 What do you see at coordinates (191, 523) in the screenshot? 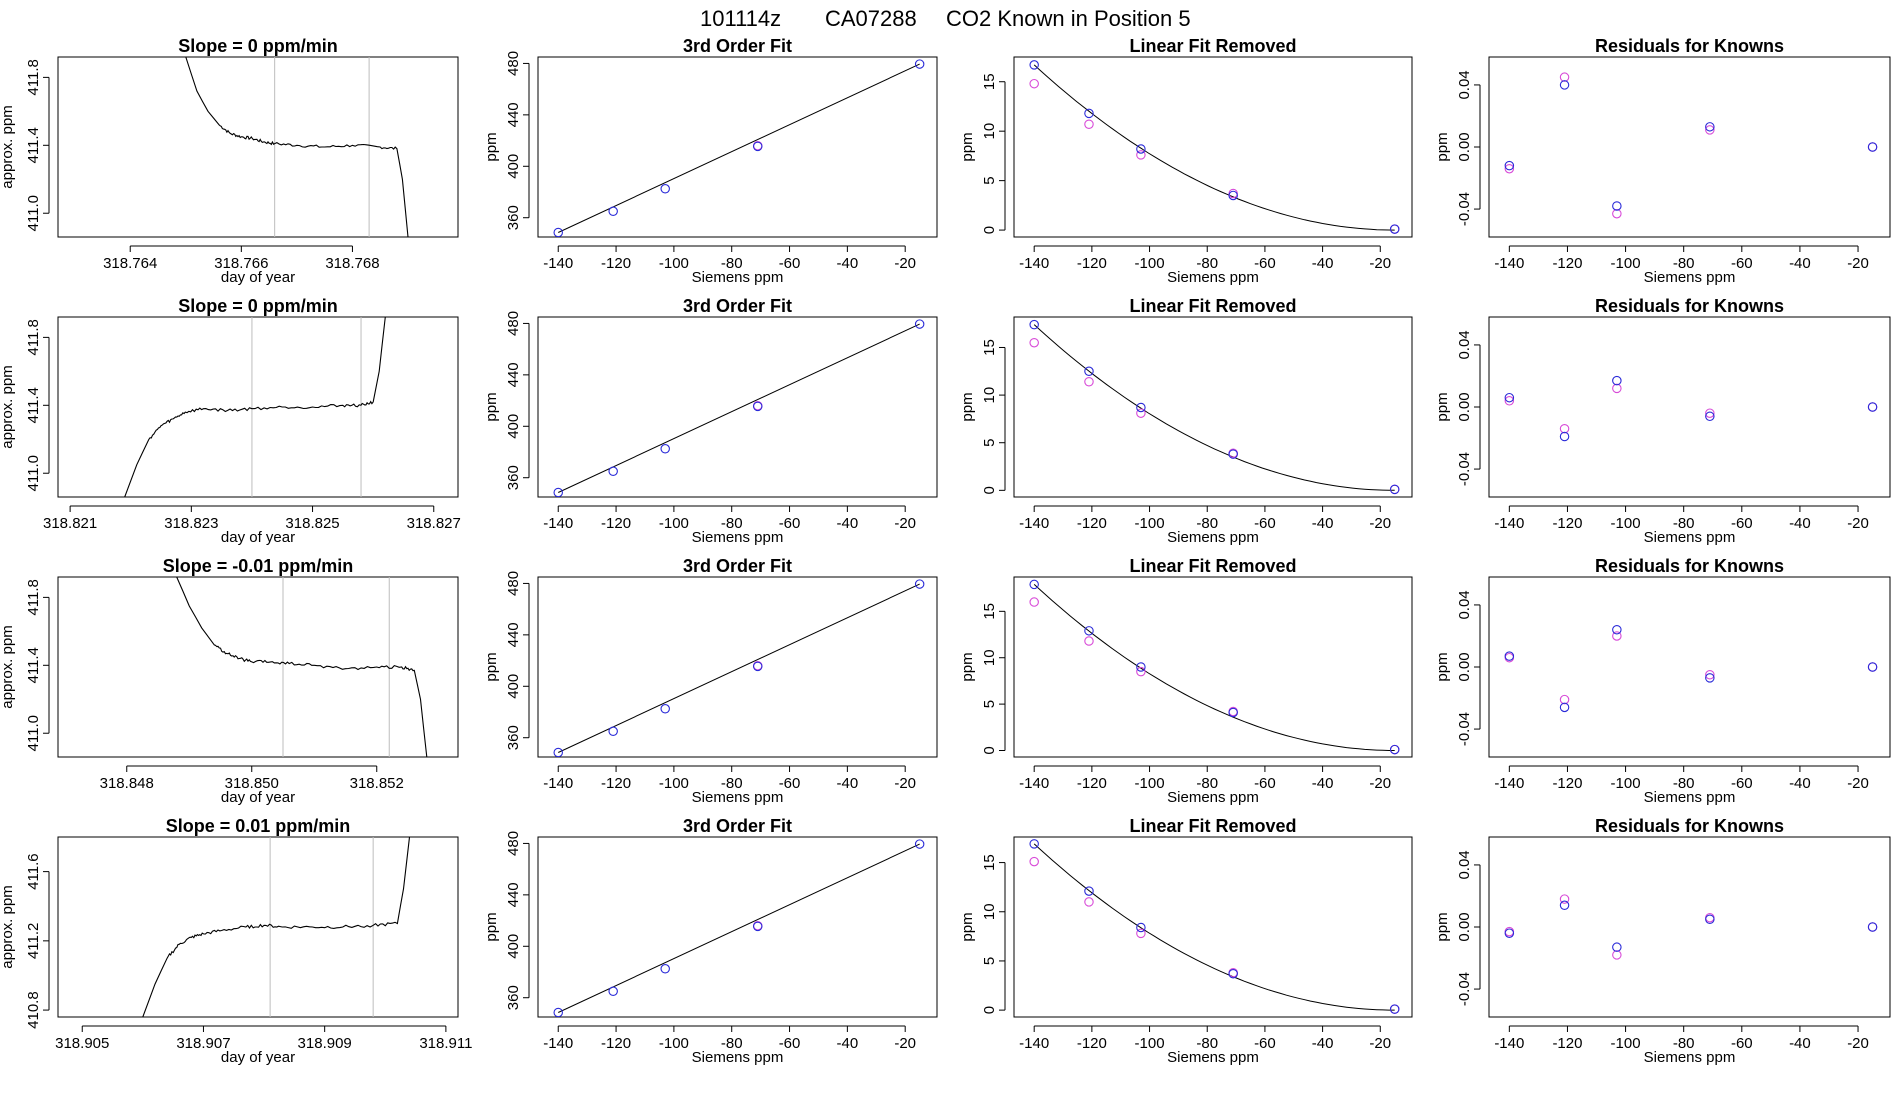
I see `x-tick-label: 318.823` at bounding box center [191, 523].